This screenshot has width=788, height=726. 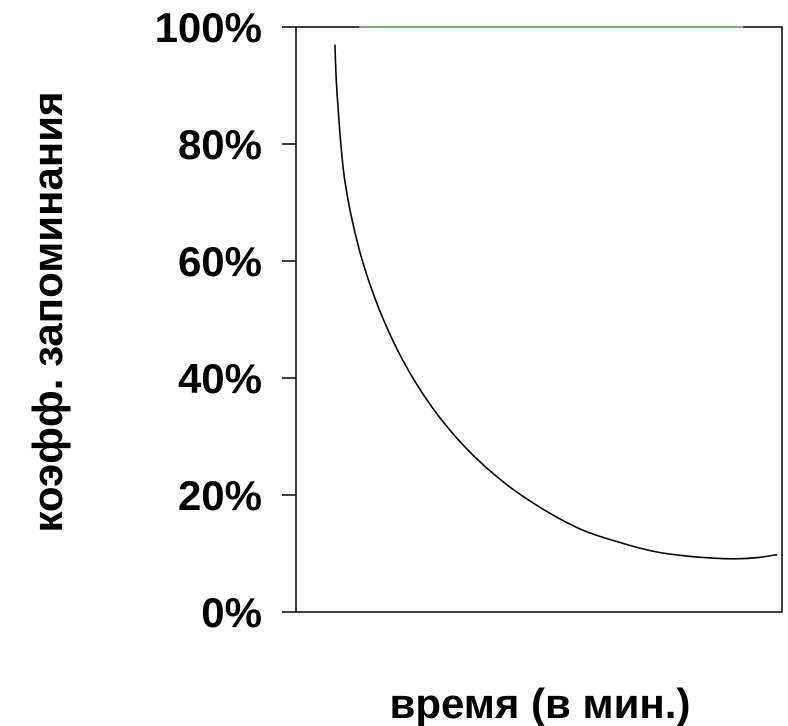 I want to click on y-tick-label: 60%, so click(x=220, y=261).